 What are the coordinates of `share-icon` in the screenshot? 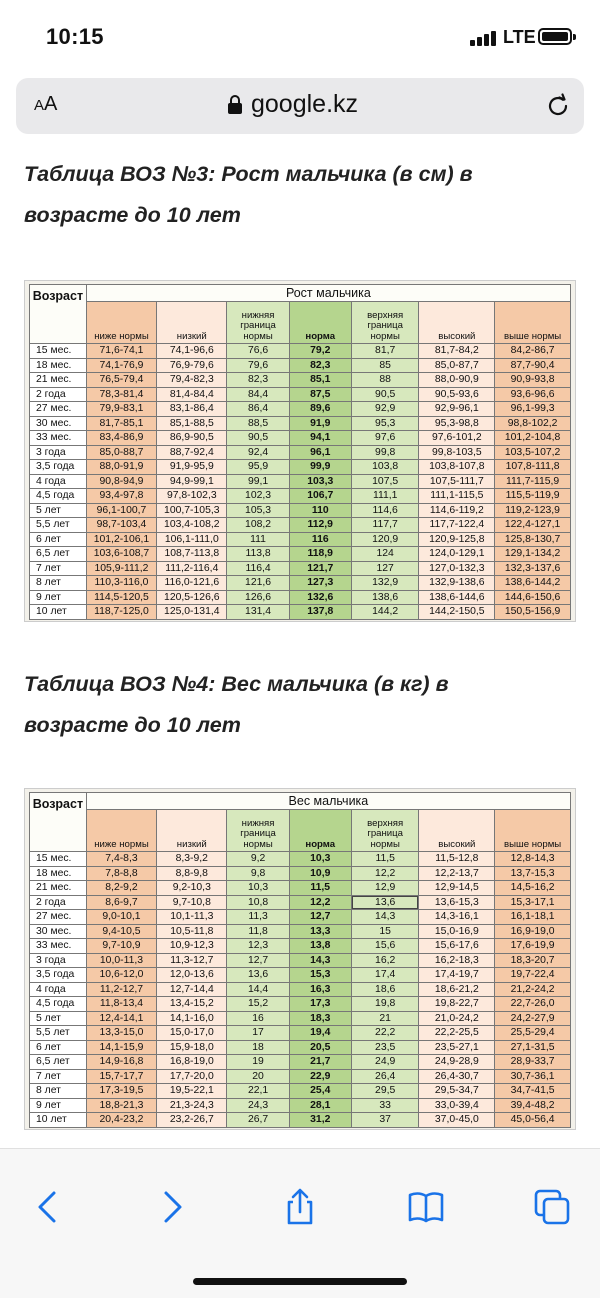 It's located at (300, 1207).